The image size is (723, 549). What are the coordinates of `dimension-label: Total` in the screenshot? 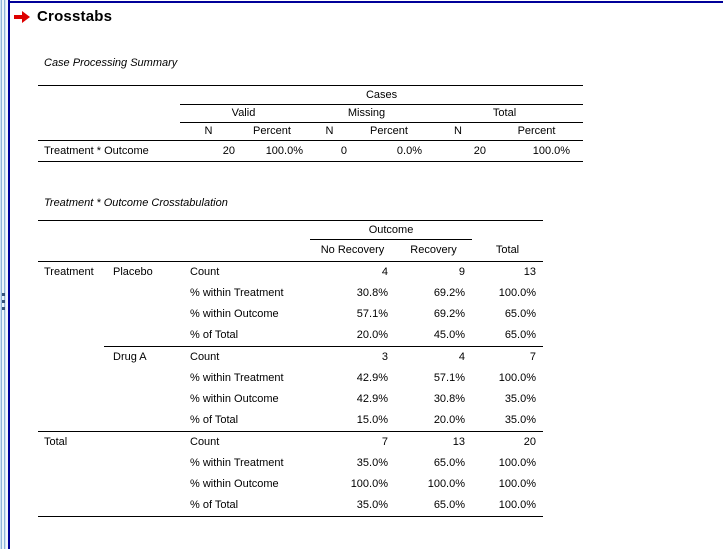 It's located at (71, 442).